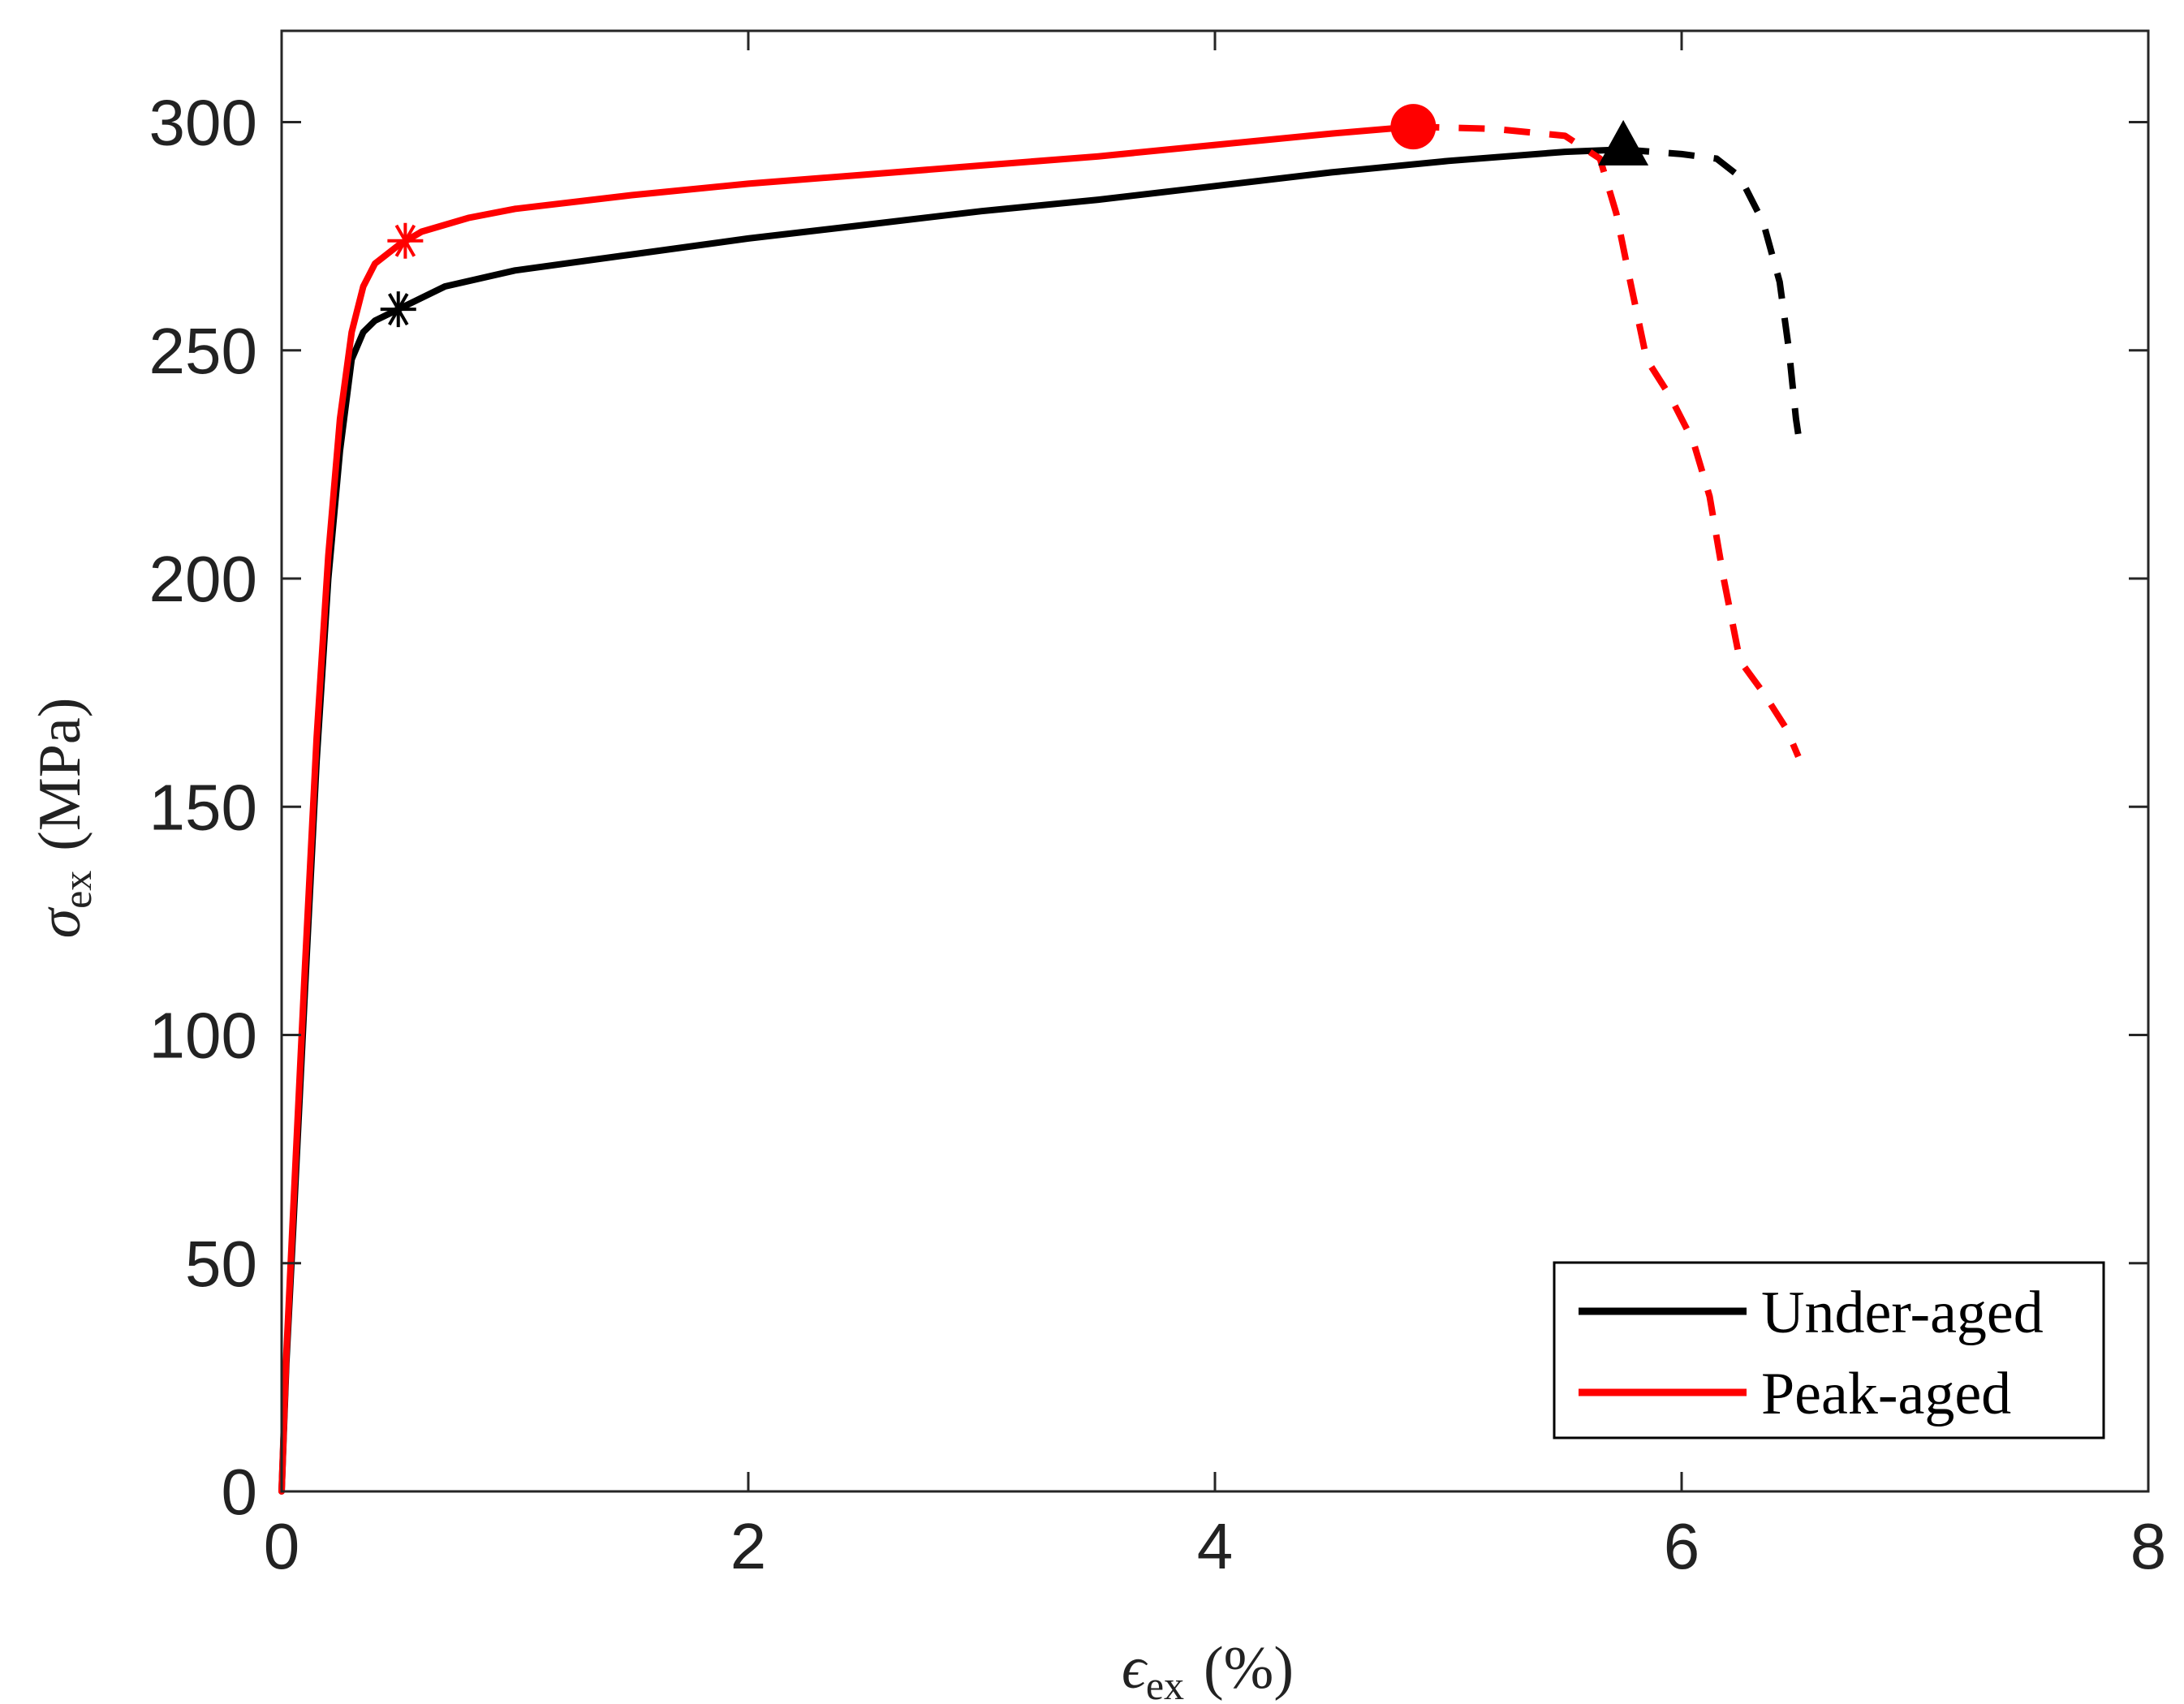  I want to click on marker-asterisk-under-aged, so click(398, 309).